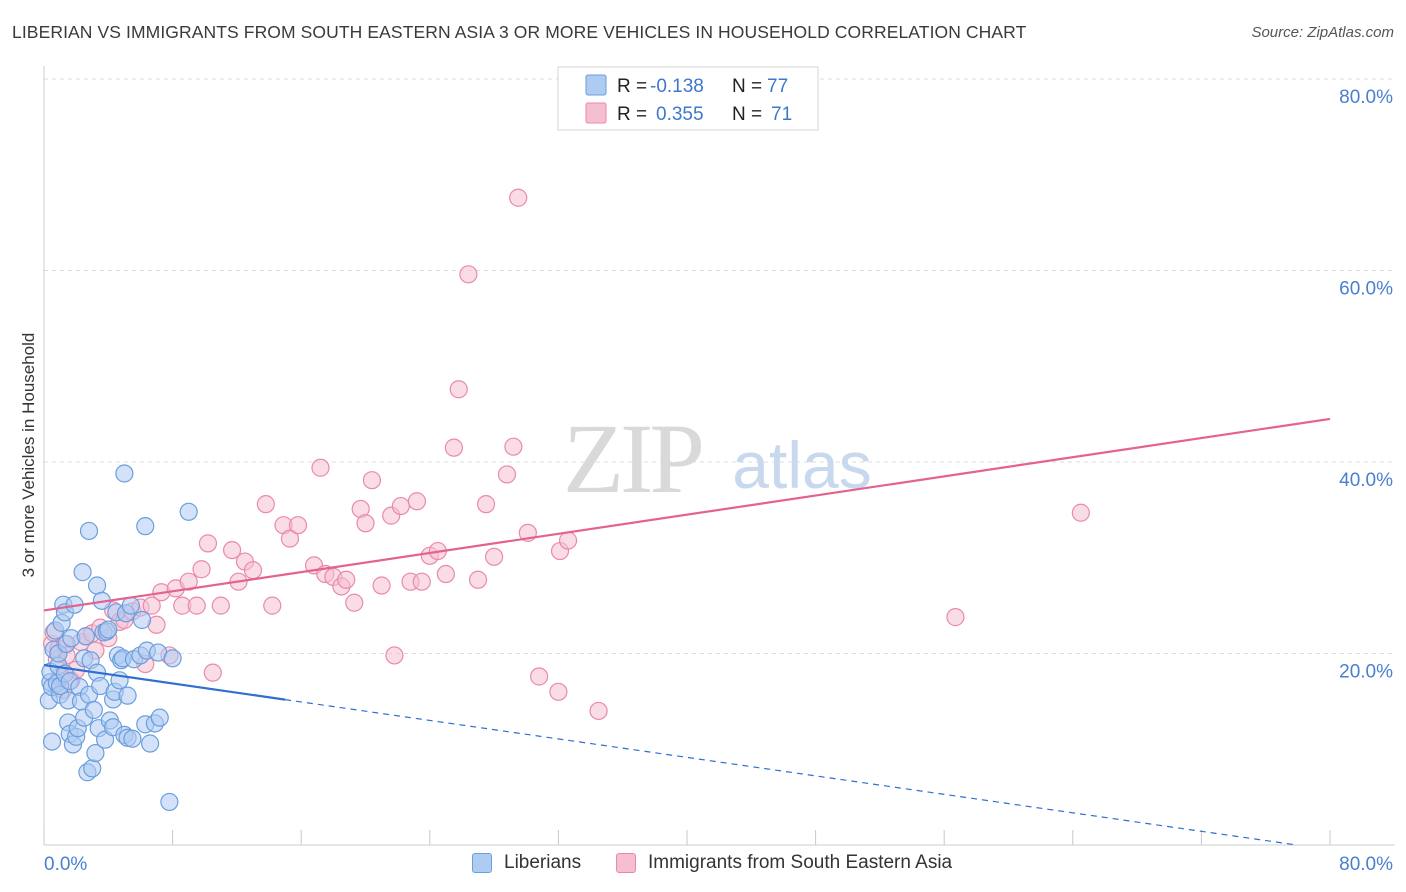  What do you see at coordinates (28, 455) in the screenshot?
I see `y-axis-label: 3 or more Vehicles in Household` at bounding box center [28, 455].